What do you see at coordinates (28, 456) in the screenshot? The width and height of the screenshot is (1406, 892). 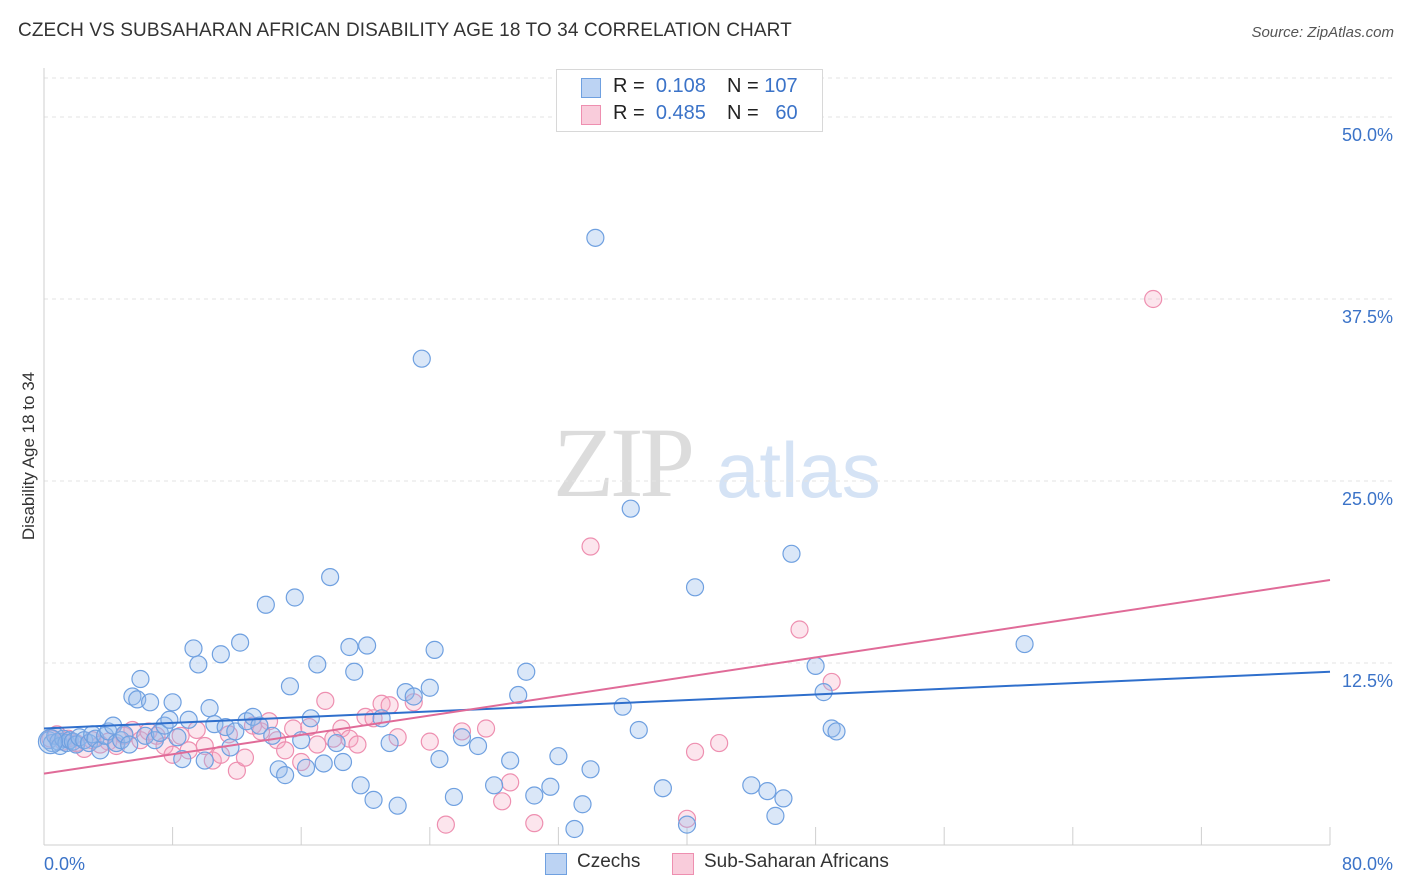 I see `y-axis-label: Disability Age 18 to 34` at bounding box center [28, 456].